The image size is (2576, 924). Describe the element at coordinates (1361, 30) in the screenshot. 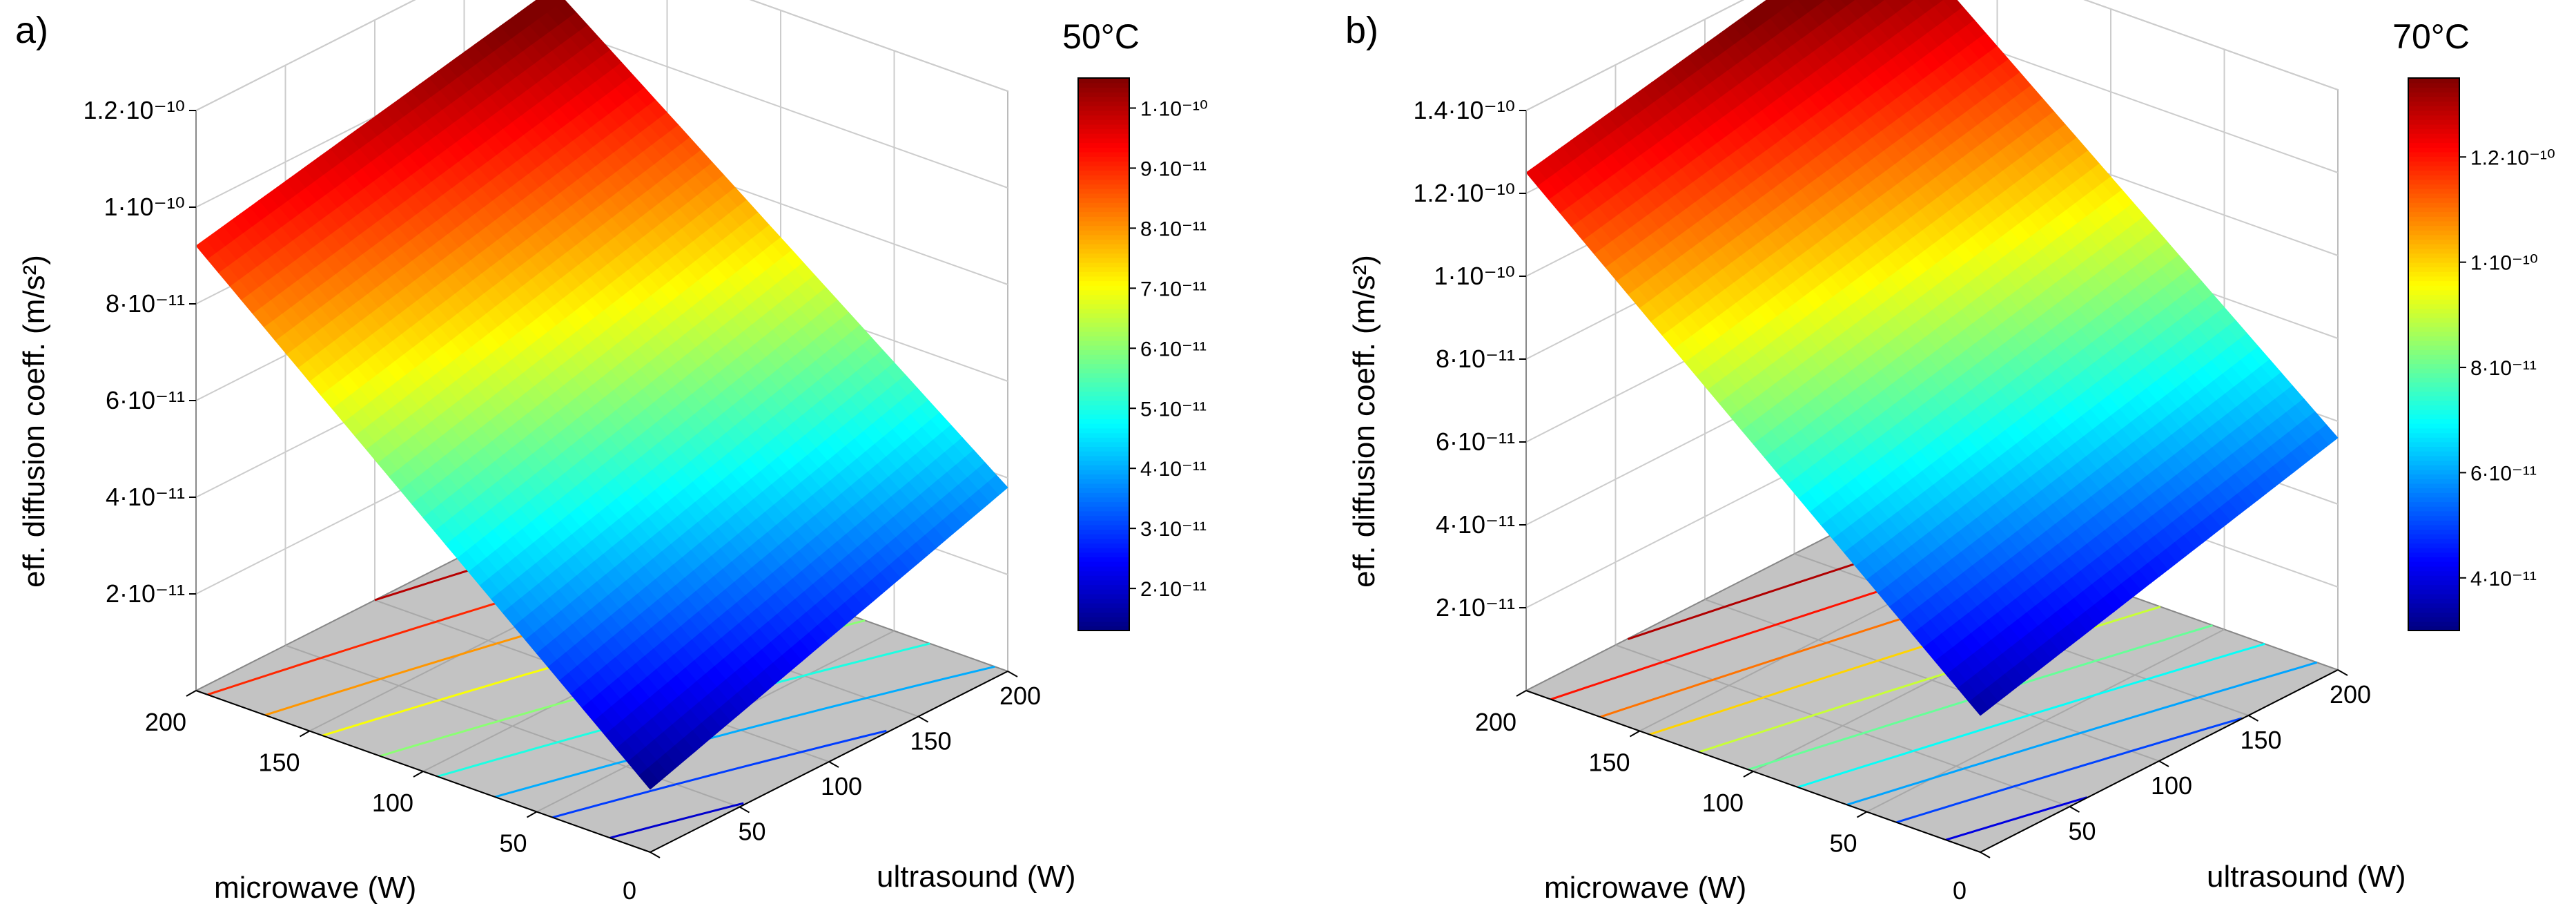

I see `panel-label: b)` at that location.